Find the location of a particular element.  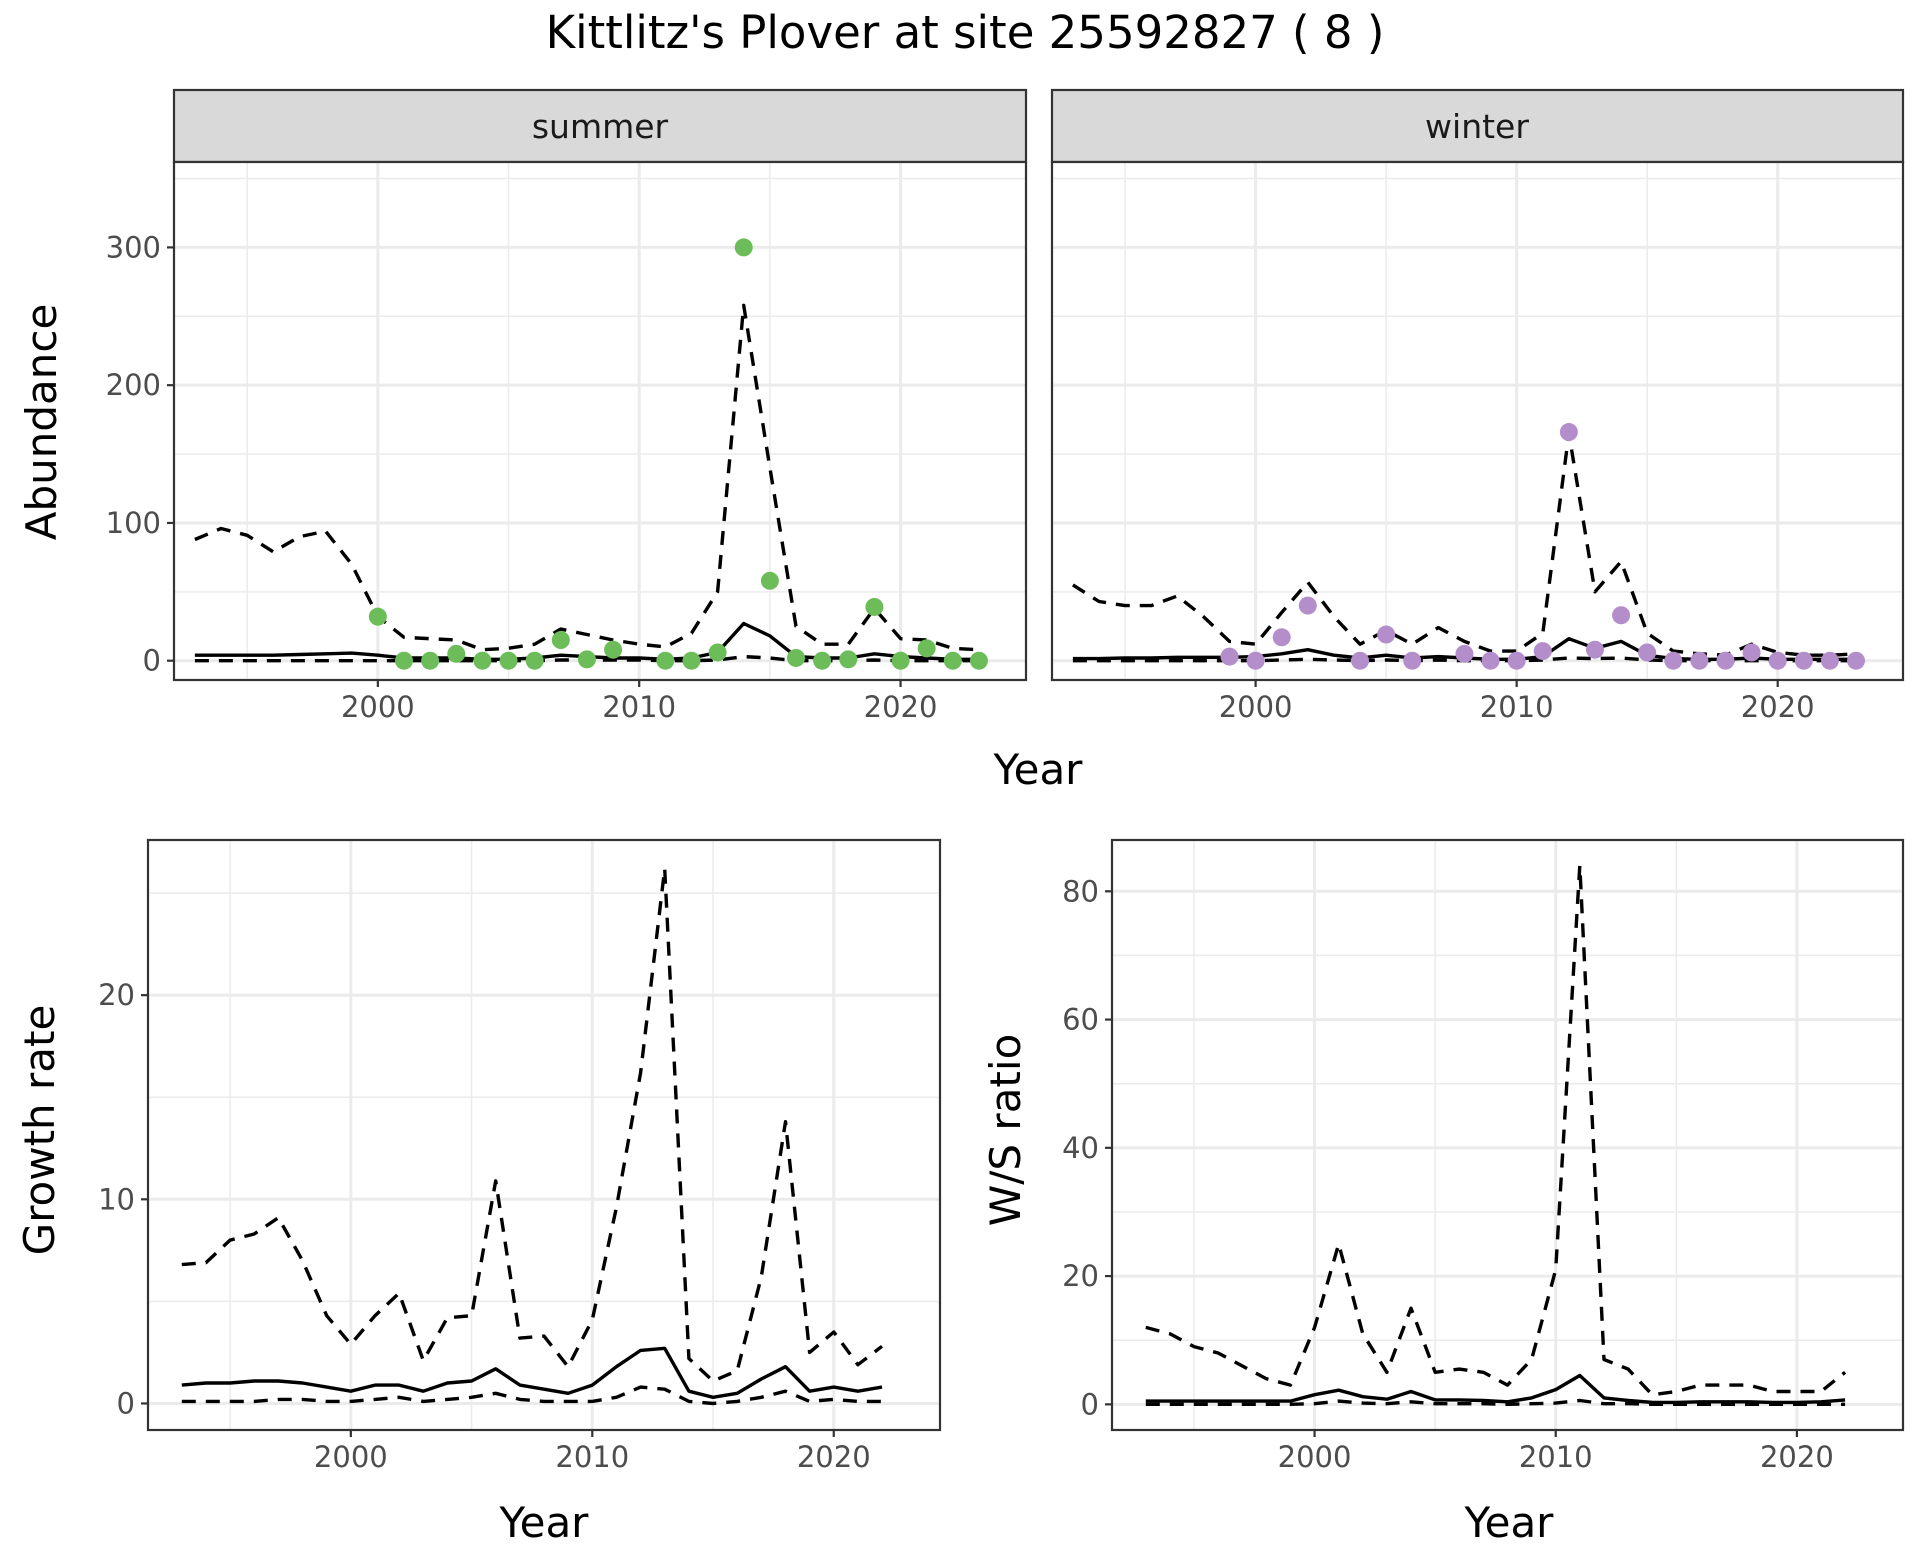

summer-strip-label: summer is located at coordinates (600, 126).